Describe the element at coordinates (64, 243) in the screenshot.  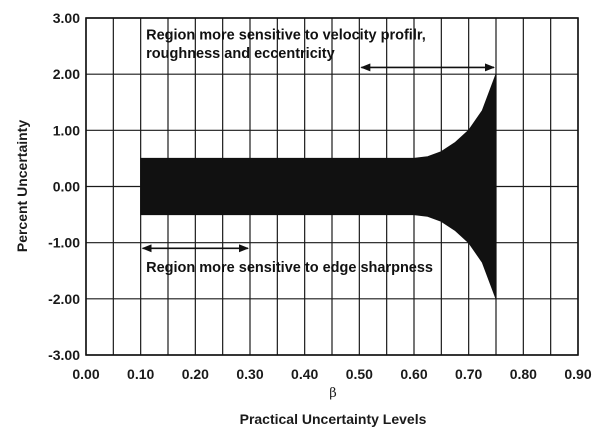
I see `y-tick-label: -1.00` at that location.